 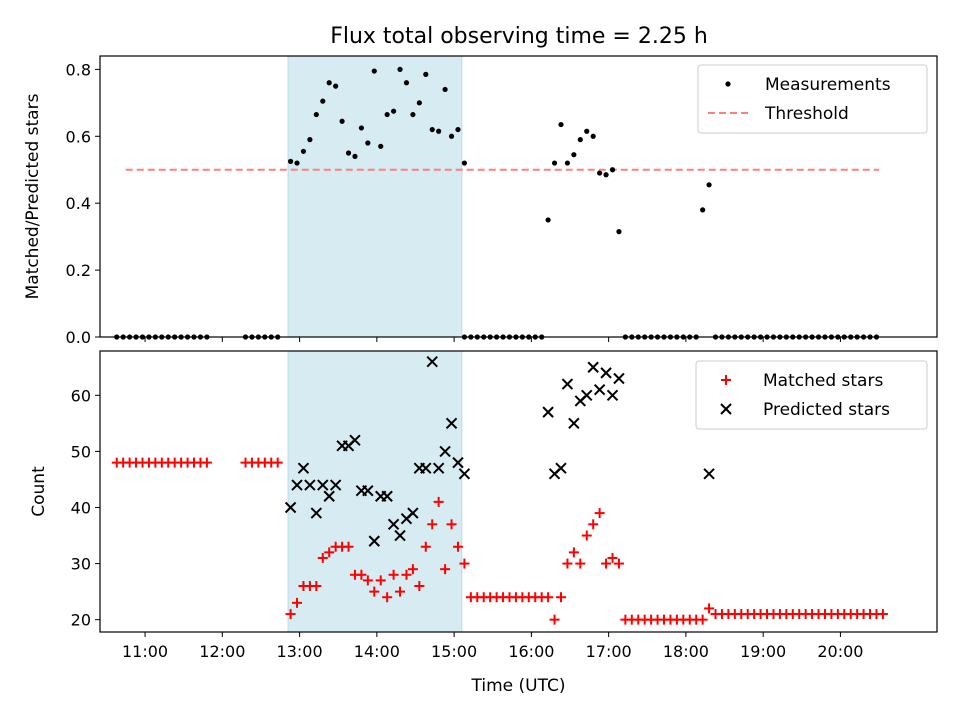 What do you see at coordinates (686, 651) in the screenshot?
I see `x-tick-label: 18:00` at bounding box center [686, 651].